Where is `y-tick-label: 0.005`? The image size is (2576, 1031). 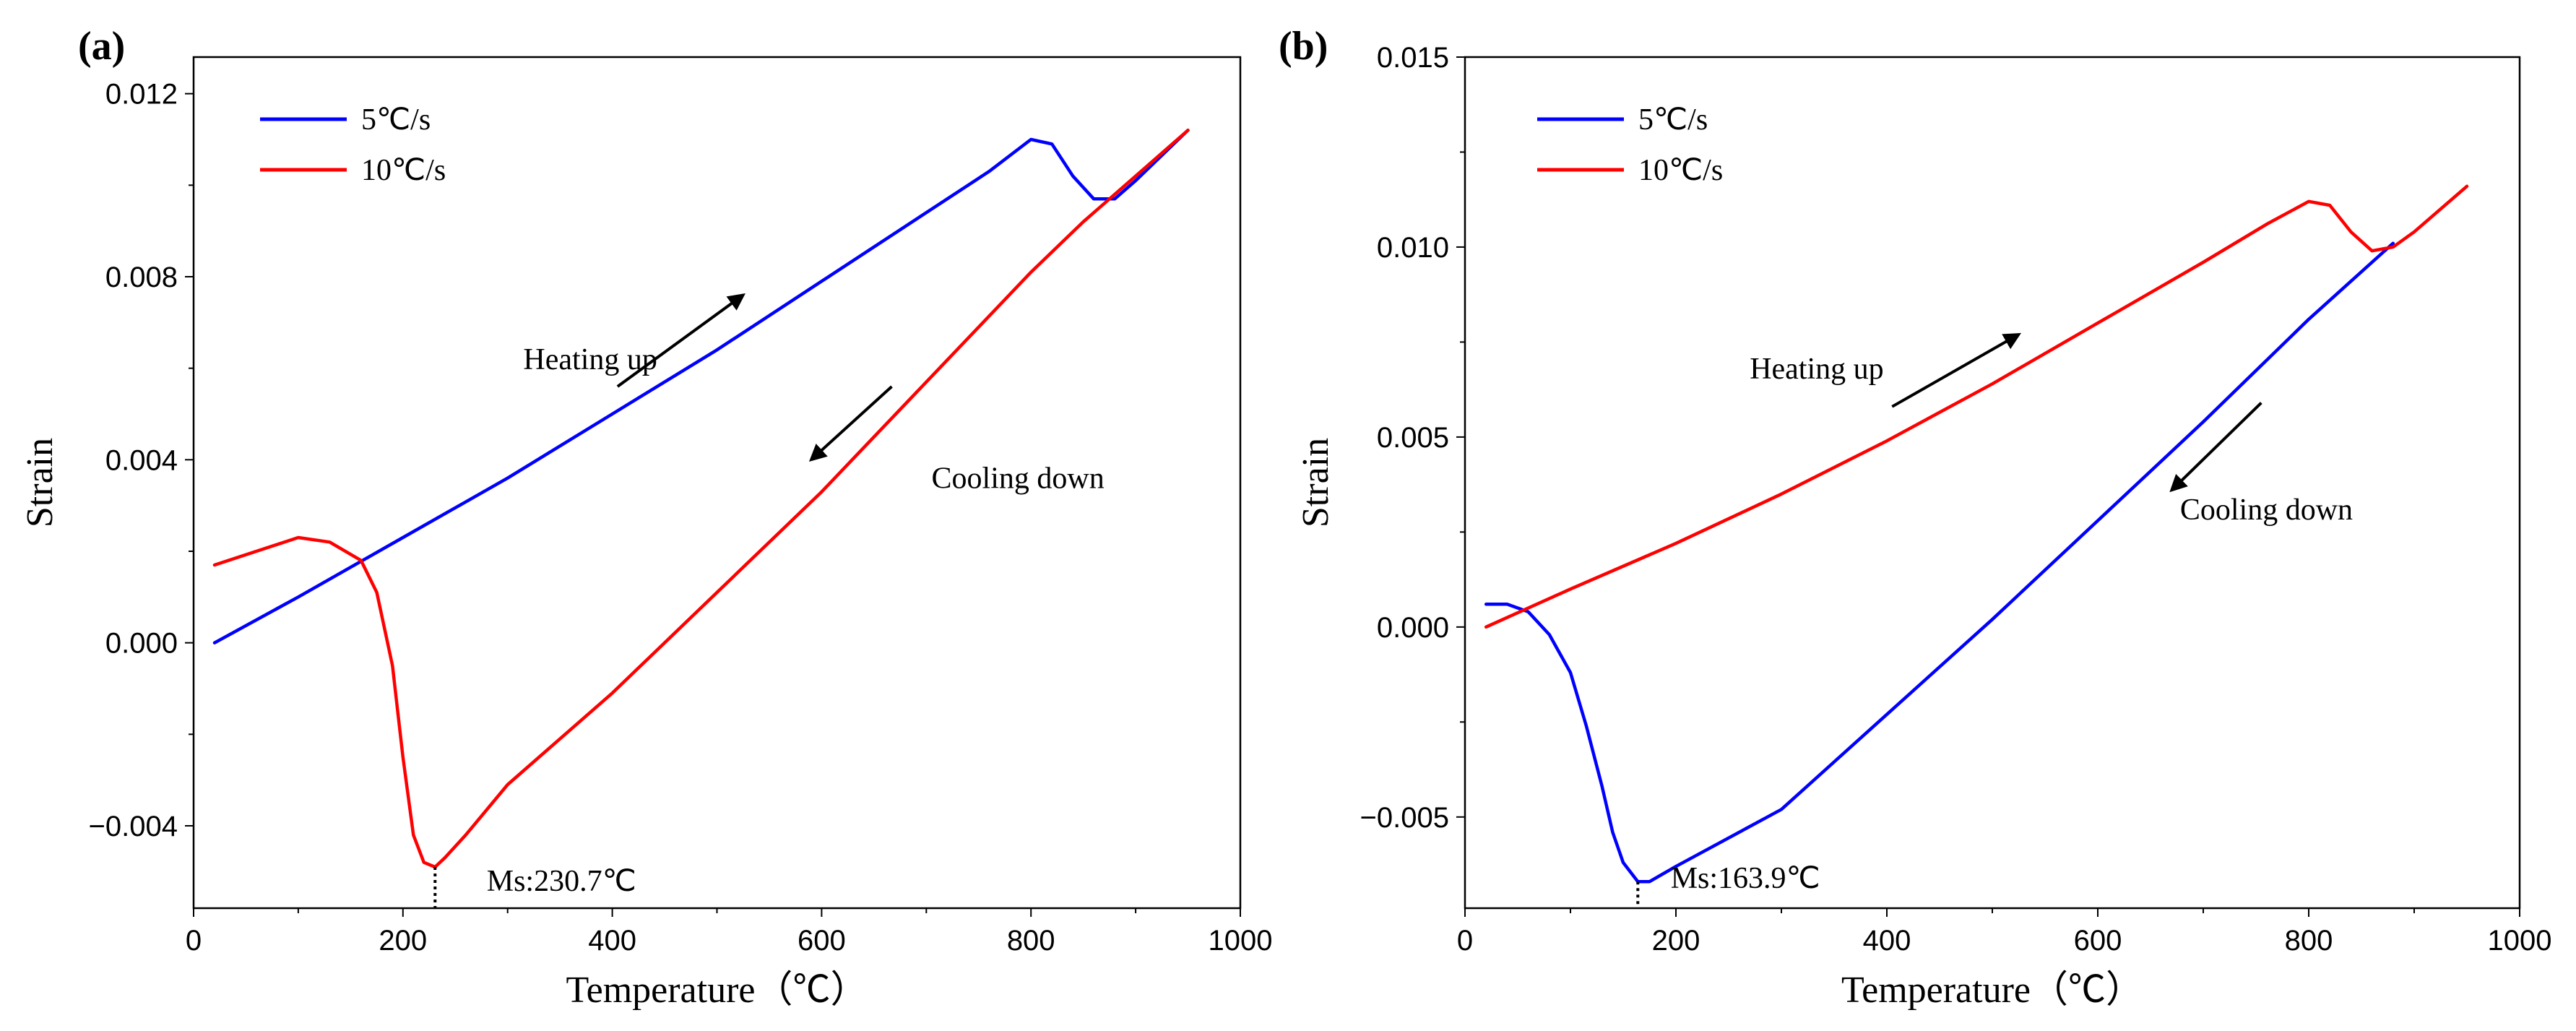
y-tick-label: 0.005 is located at coordinates (1413, 438).